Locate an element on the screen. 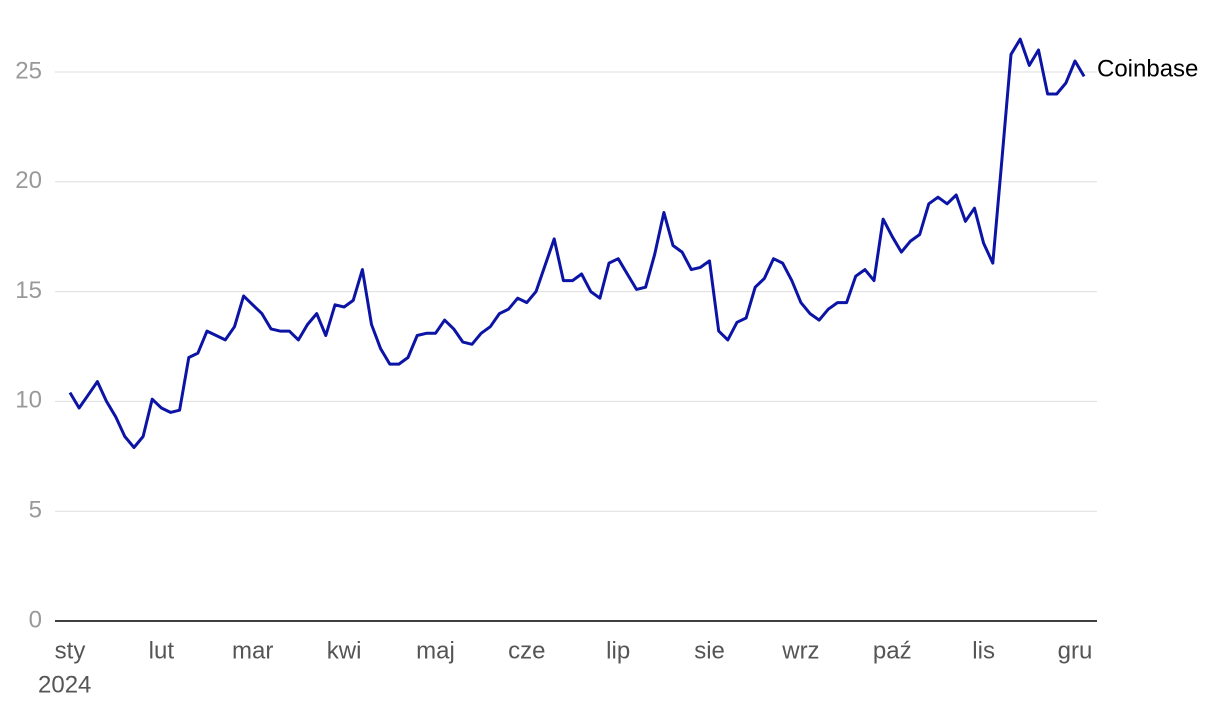 This screenshot has height=712, width=1220. x-tick-label: sty is located at coordinates (70, 650).